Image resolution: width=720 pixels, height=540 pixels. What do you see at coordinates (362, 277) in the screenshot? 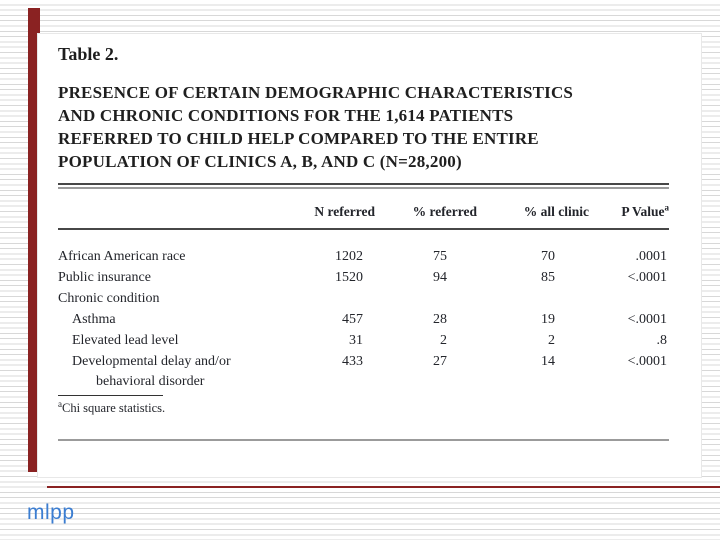
I see `table-row: Public insurance 1520 94 85 <.0001` at bounding box center [362, 277].